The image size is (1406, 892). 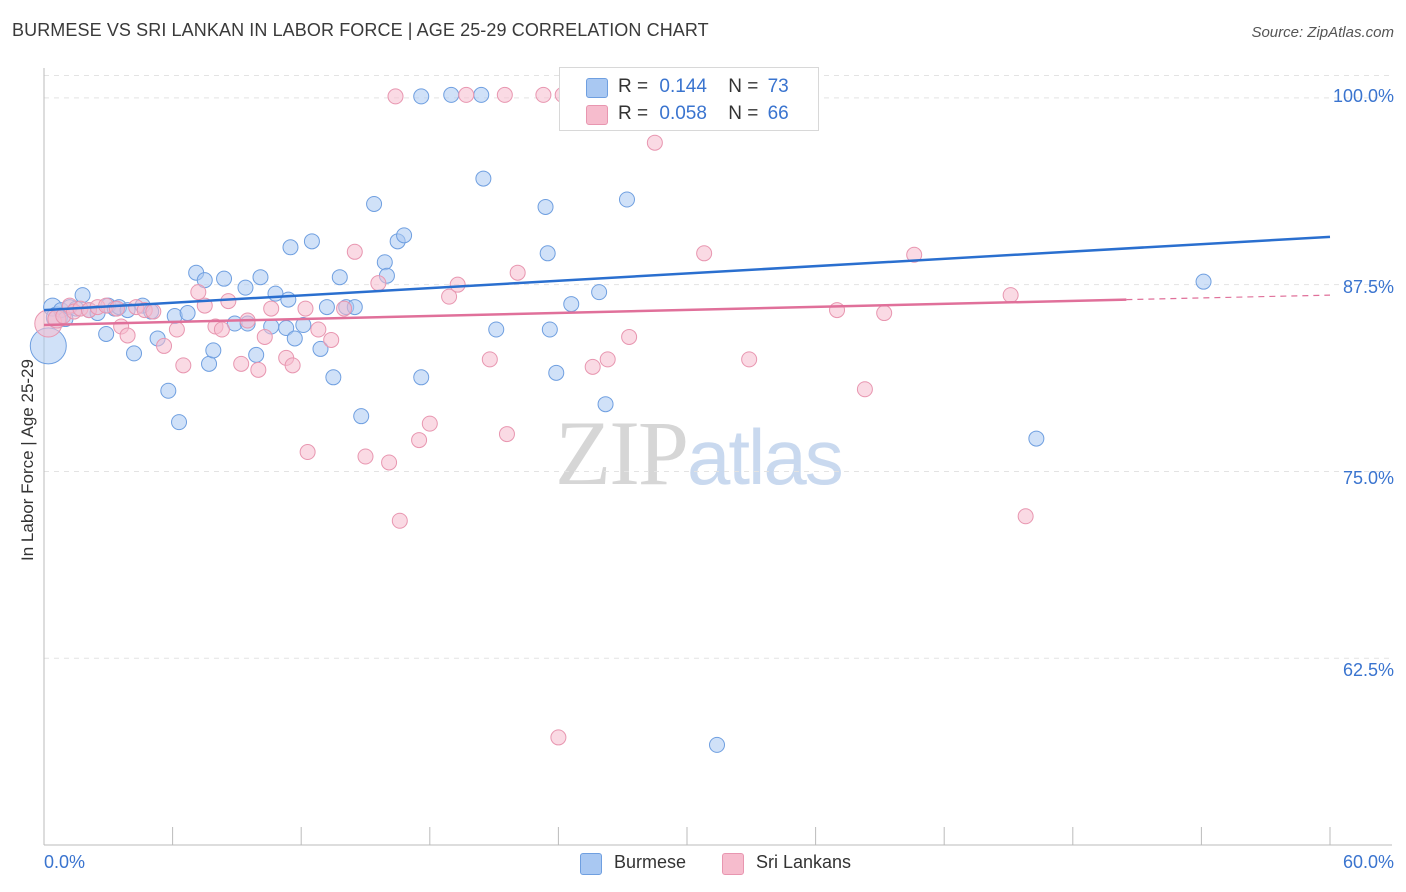 What do you see at coordinates (683, 113) in the screenshot?
I see `srilankan-r-value: 0.058` at bounding box center [683, 113].